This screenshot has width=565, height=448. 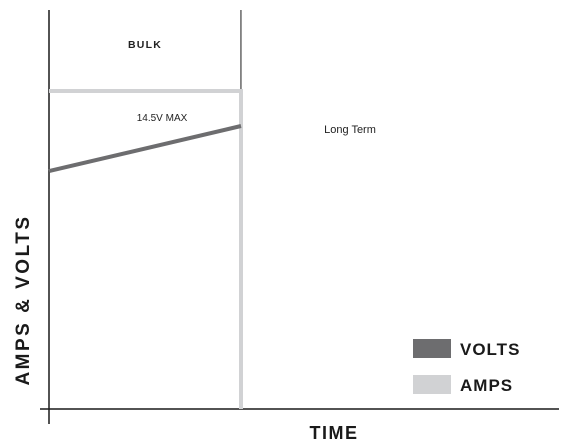 What do you see at coordinates (162, 118) in the screenshot?
I see `annotation-max-voltage: 14.5V MAX` at bounding box center [162, 118].